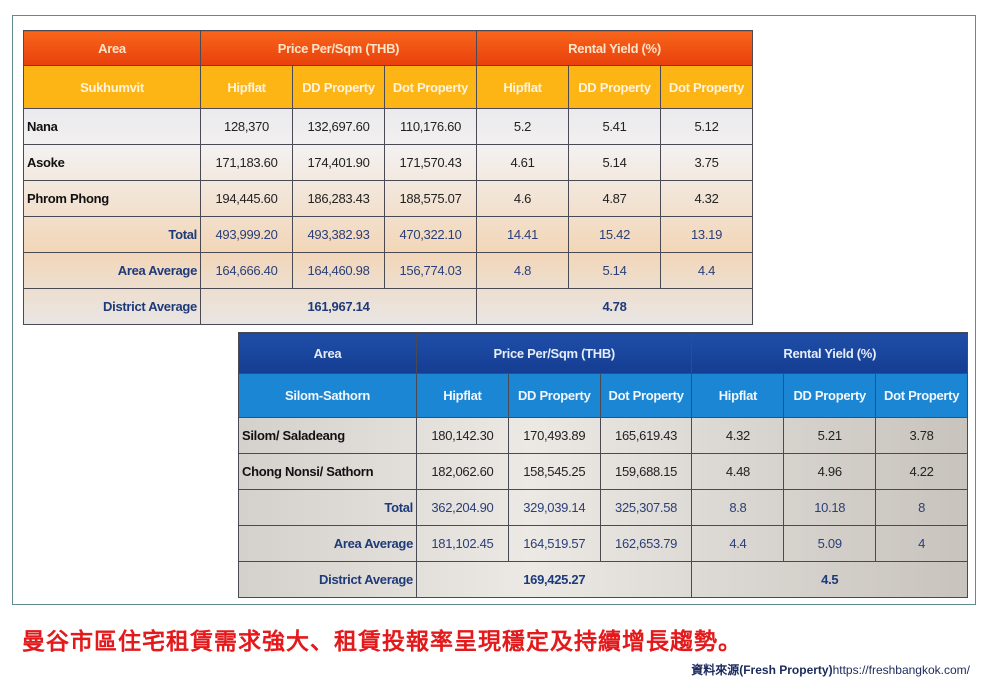 This screenshot has height=682, width=984. I want to click on source-url: https://freshbangkok.com/, so click(901, 670).